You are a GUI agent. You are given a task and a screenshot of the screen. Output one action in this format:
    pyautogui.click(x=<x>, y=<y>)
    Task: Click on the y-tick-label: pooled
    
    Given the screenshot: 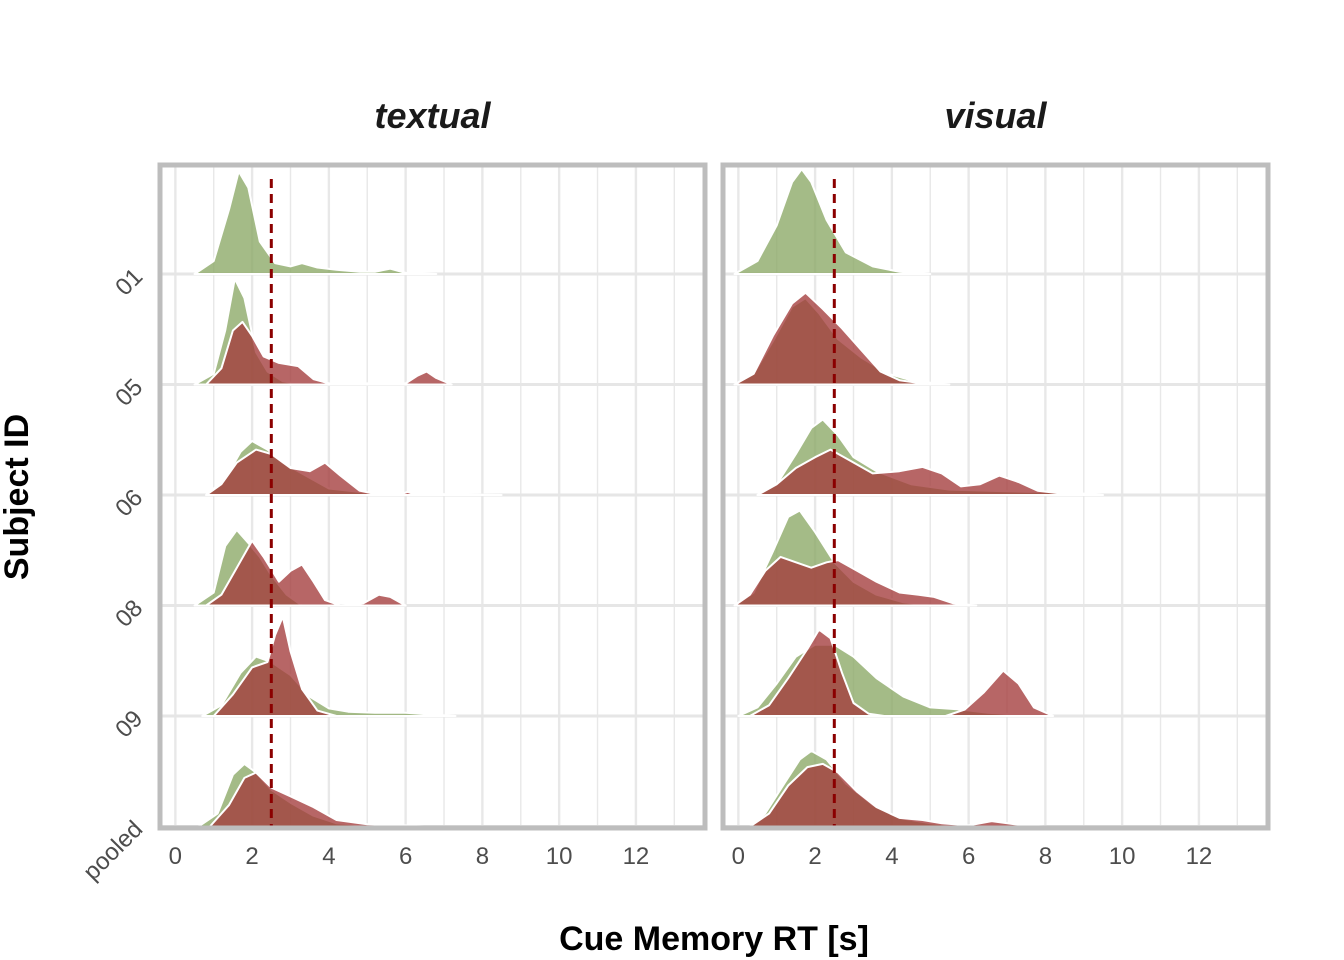 What is the action you would take?
    pyautogui.click(x=113, y=851)
    